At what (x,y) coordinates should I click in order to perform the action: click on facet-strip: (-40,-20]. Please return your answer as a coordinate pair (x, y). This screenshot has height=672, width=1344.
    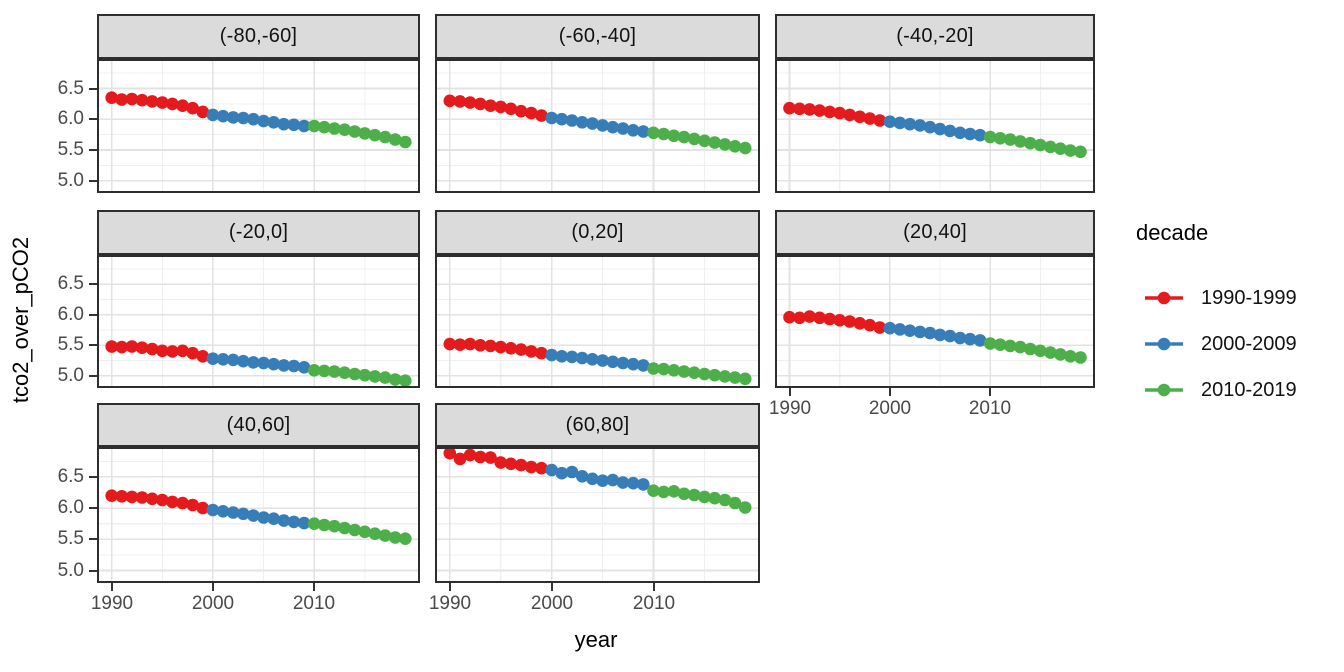
    Looking at the image, I should click on (935, 36).